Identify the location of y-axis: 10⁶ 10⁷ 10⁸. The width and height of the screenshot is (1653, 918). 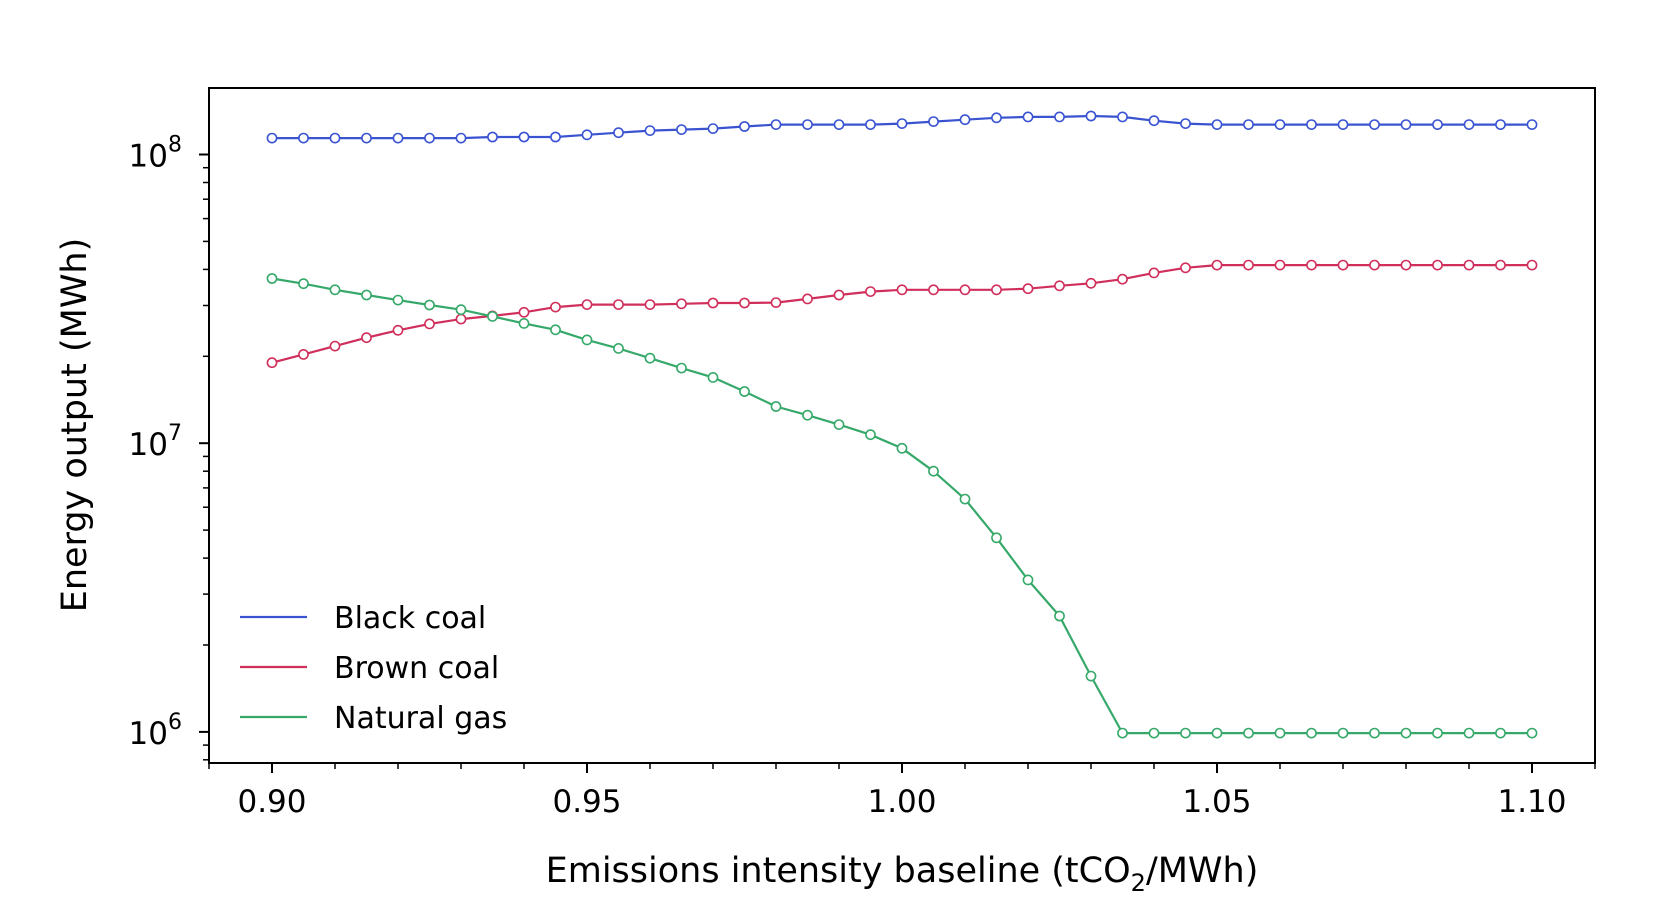
(169, 447).